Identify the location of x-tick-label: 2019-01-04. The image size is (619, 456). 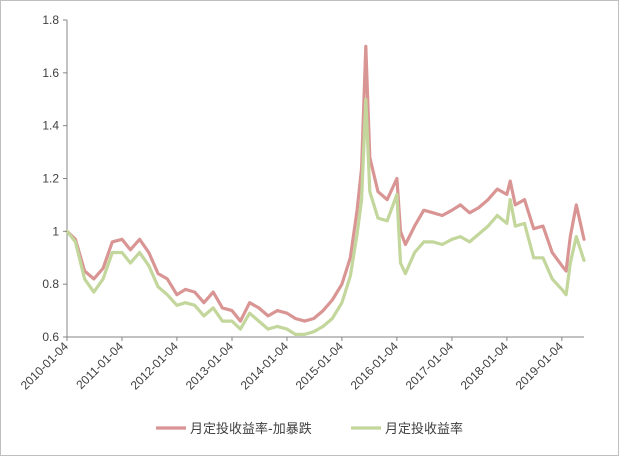
(540, 366).